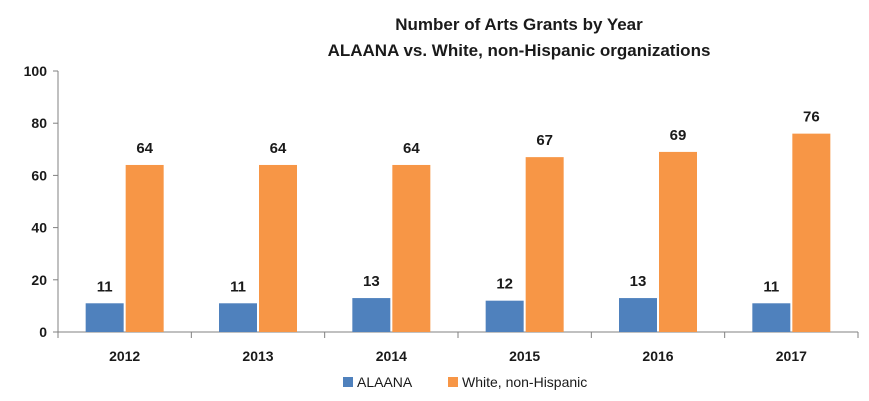  Describe the element at coordinates (791, 356) in the screenshot. I see `x-tick-label: 2017` at that location.